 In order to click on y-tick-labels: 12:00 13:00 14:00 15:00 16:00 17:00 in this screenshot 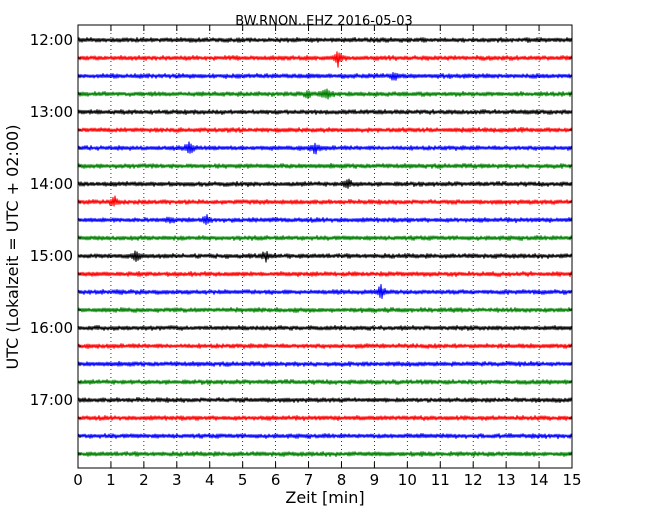, I will do `click(51, 220)`.